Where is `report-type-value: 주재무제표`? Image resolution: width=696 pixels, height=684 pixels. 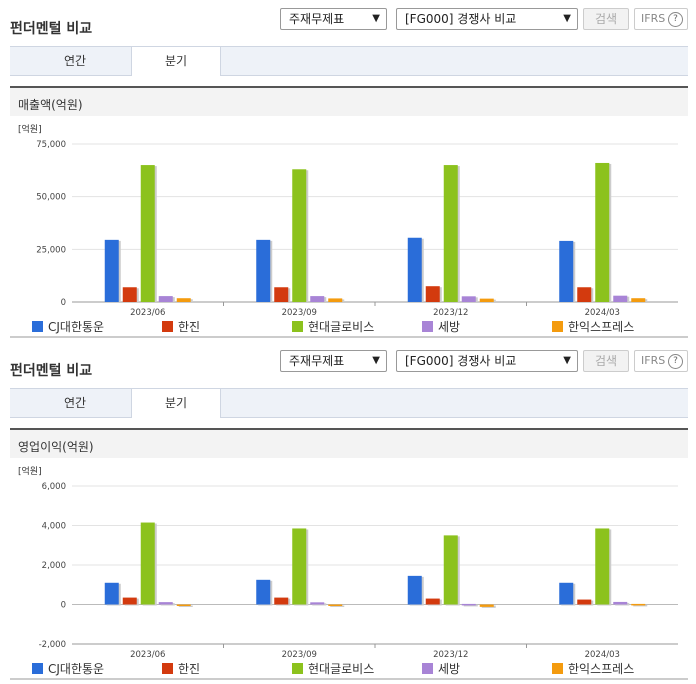 report-type-value: 주재무제표 is located at coordinates (317, 19).